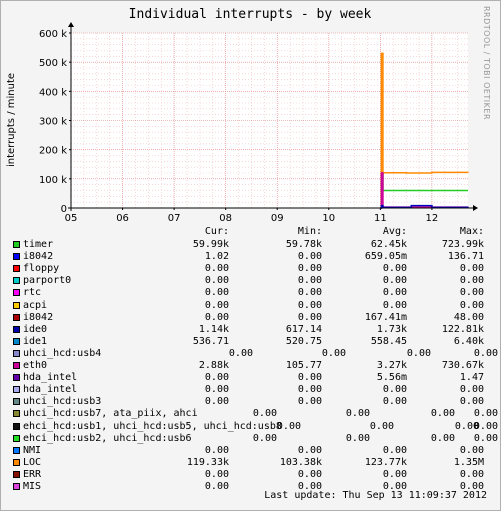 The height and width of the screenshot is (511, 501). Describe the element at coordinates (62, 353) in the screenshot. I see `legend-label: uhci_hcd:usb4` at that location.